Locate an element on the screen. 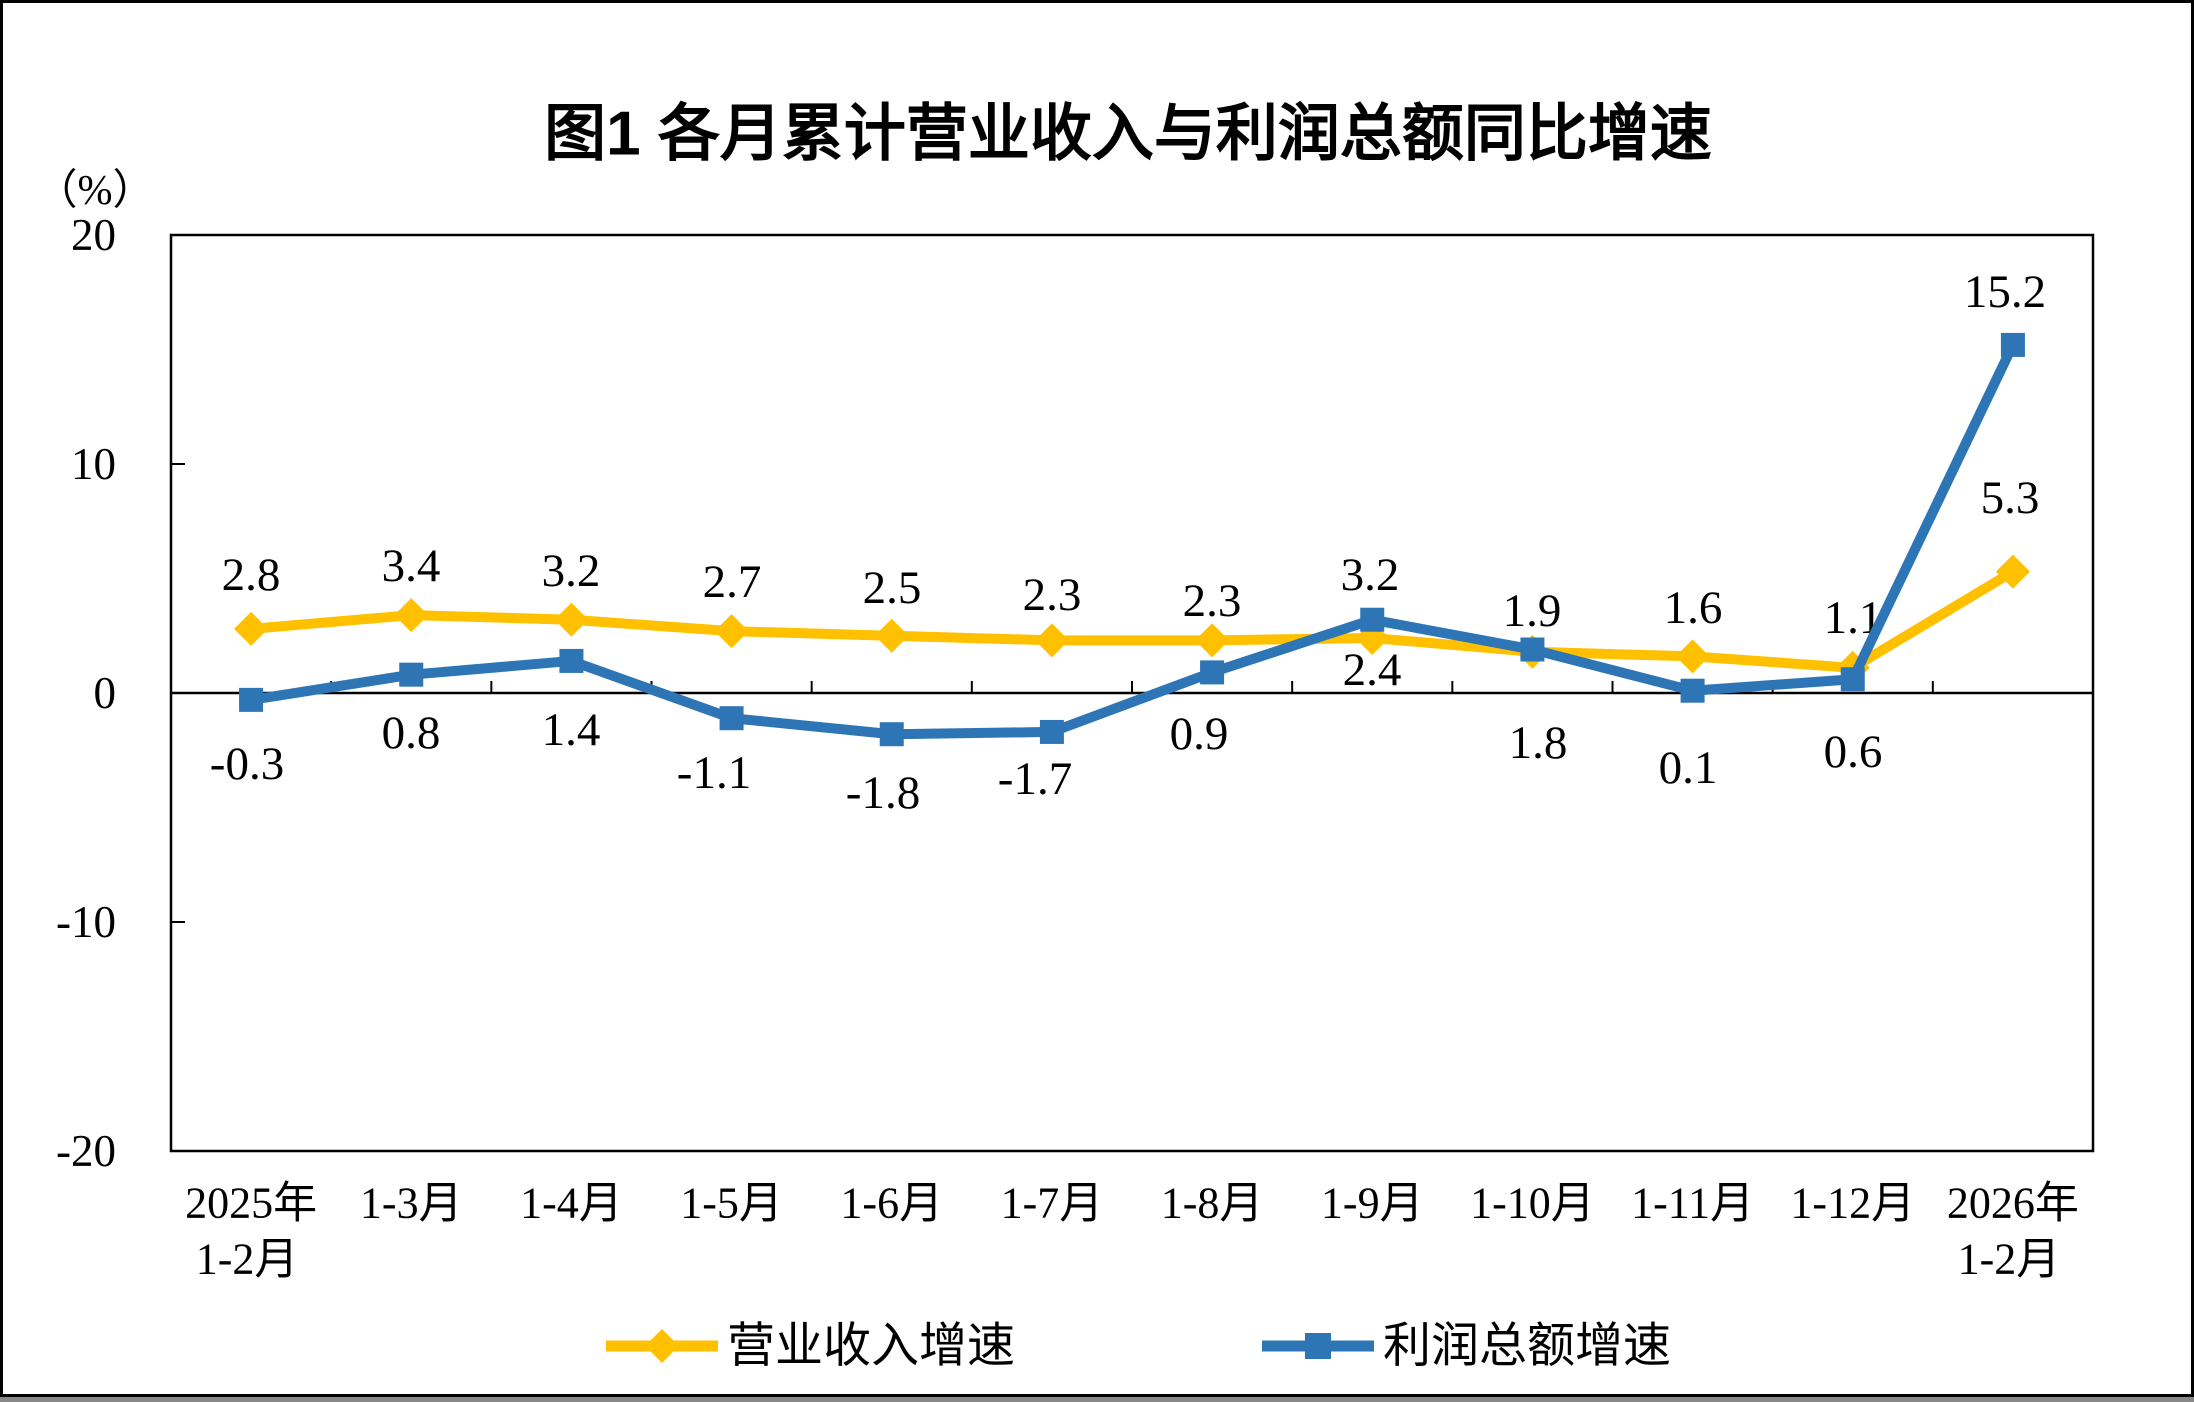  revenue-data-label: 1.6 is located at coordinates (1693, 608).